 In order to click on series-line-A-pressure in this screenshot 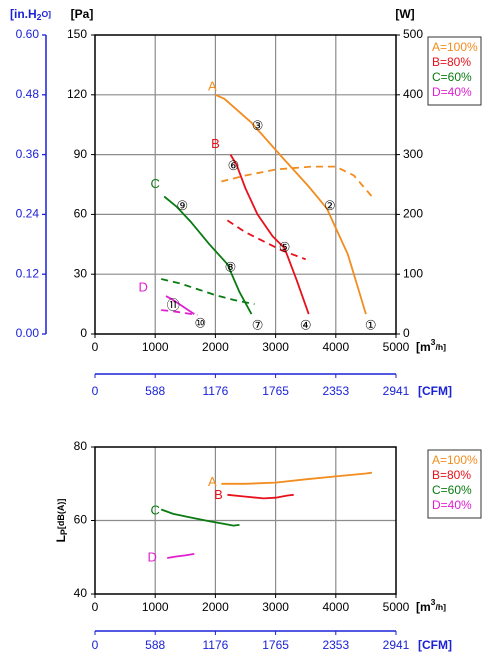, I will do `click(291, 204)`.